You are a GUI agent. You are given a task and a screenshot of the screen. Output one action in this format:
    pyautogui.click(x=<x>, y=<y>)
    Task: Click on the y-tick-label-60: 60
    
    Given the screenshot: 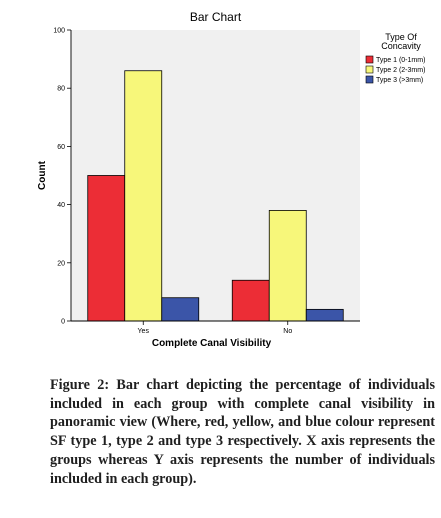 What is the action you would take?
    pyautogui.click(x=61, y=147)
    